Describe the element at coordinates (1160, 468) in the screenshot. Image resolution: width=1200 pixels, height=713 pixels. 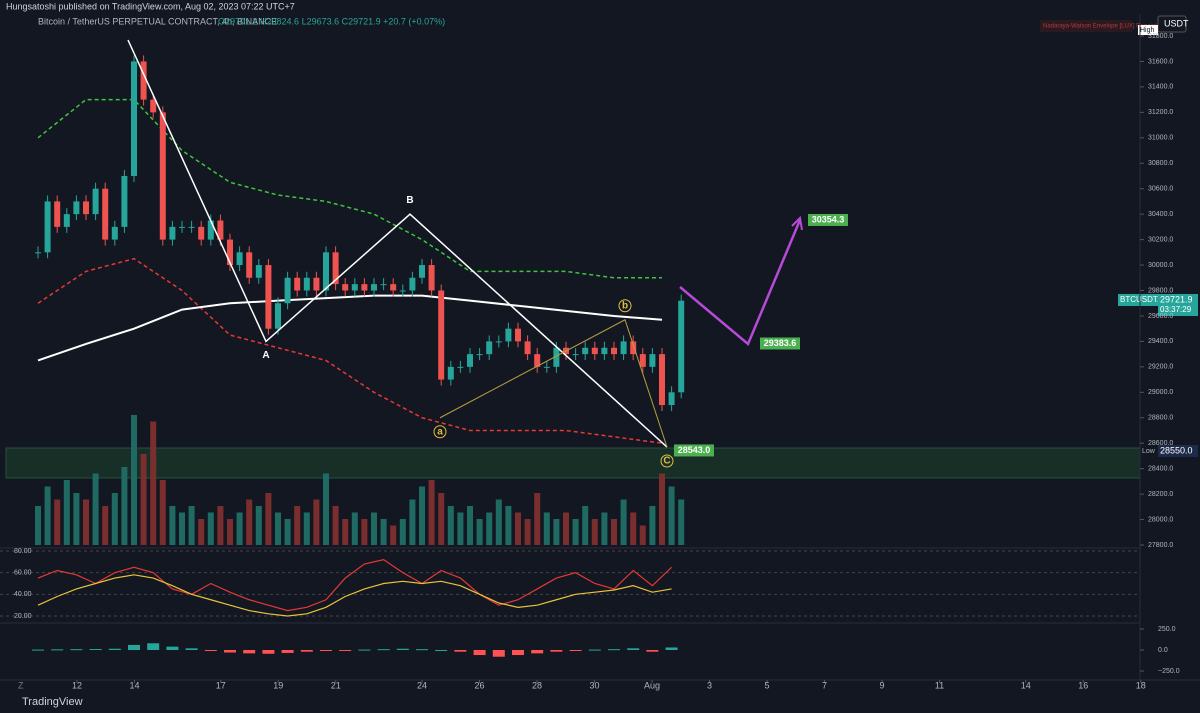
I see `y-tick-label: 28400.0` at that location.